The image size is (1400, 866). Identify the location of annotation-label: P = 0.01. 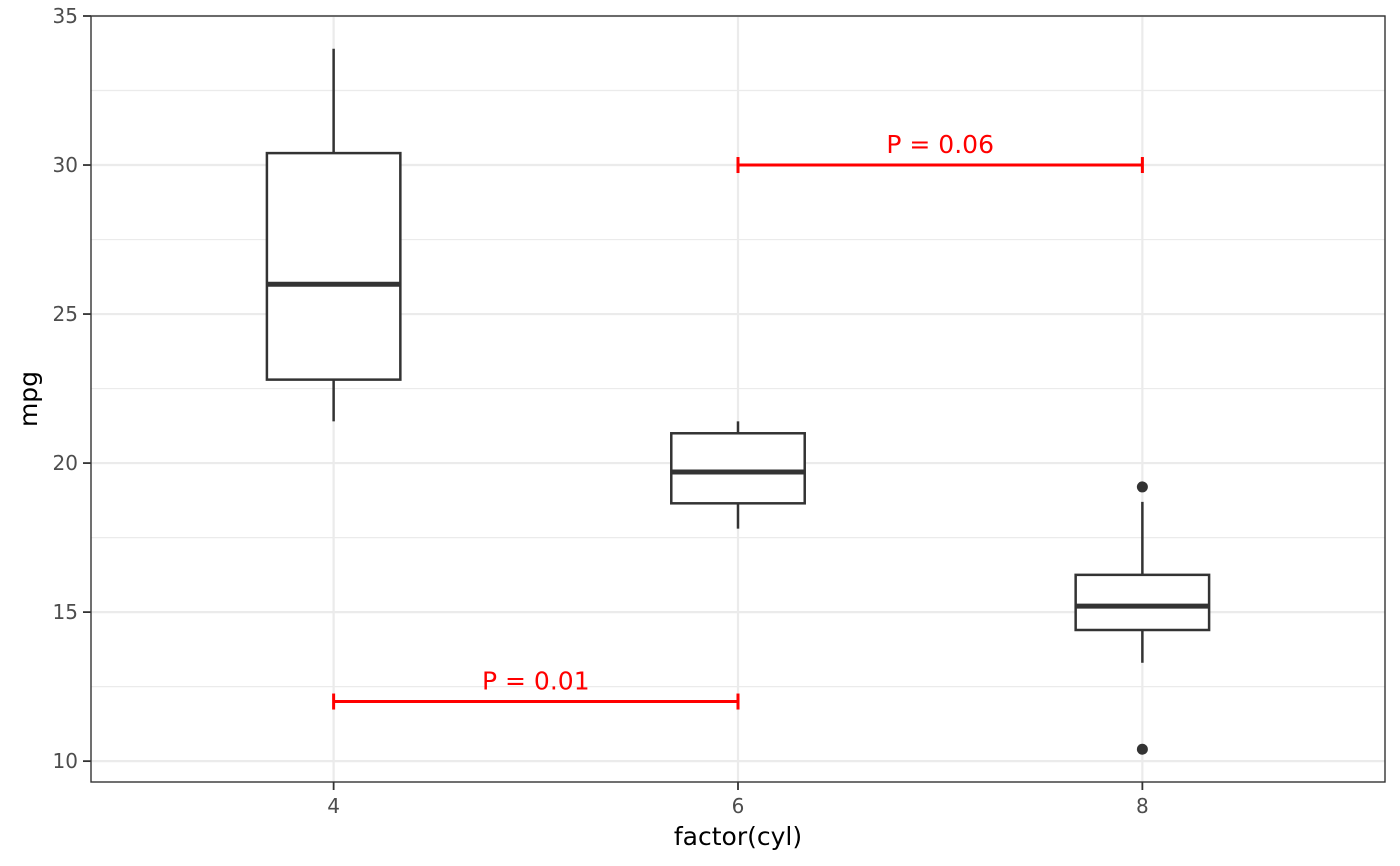
(536, 681).